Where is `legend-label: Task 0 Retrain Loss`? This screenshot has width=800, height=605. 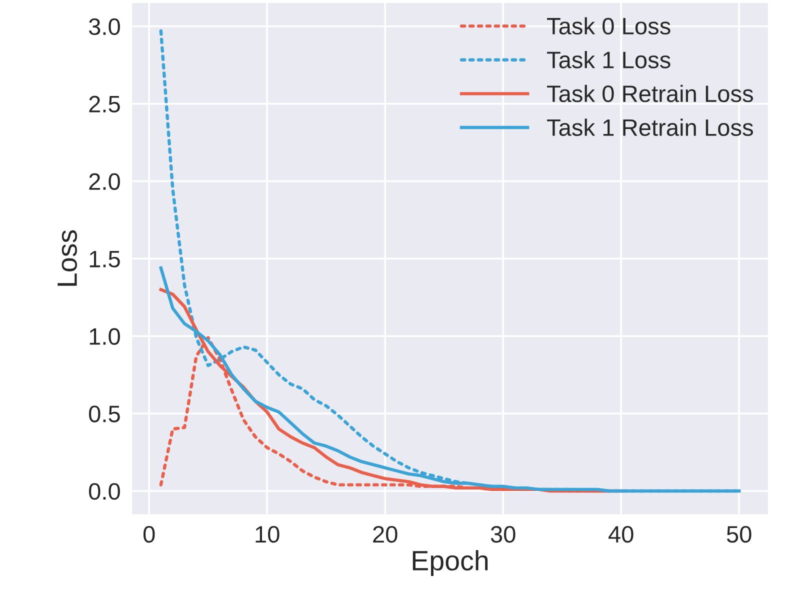 legend-label: Task 0 Retrain Loss is located at coordinates (650, 93).